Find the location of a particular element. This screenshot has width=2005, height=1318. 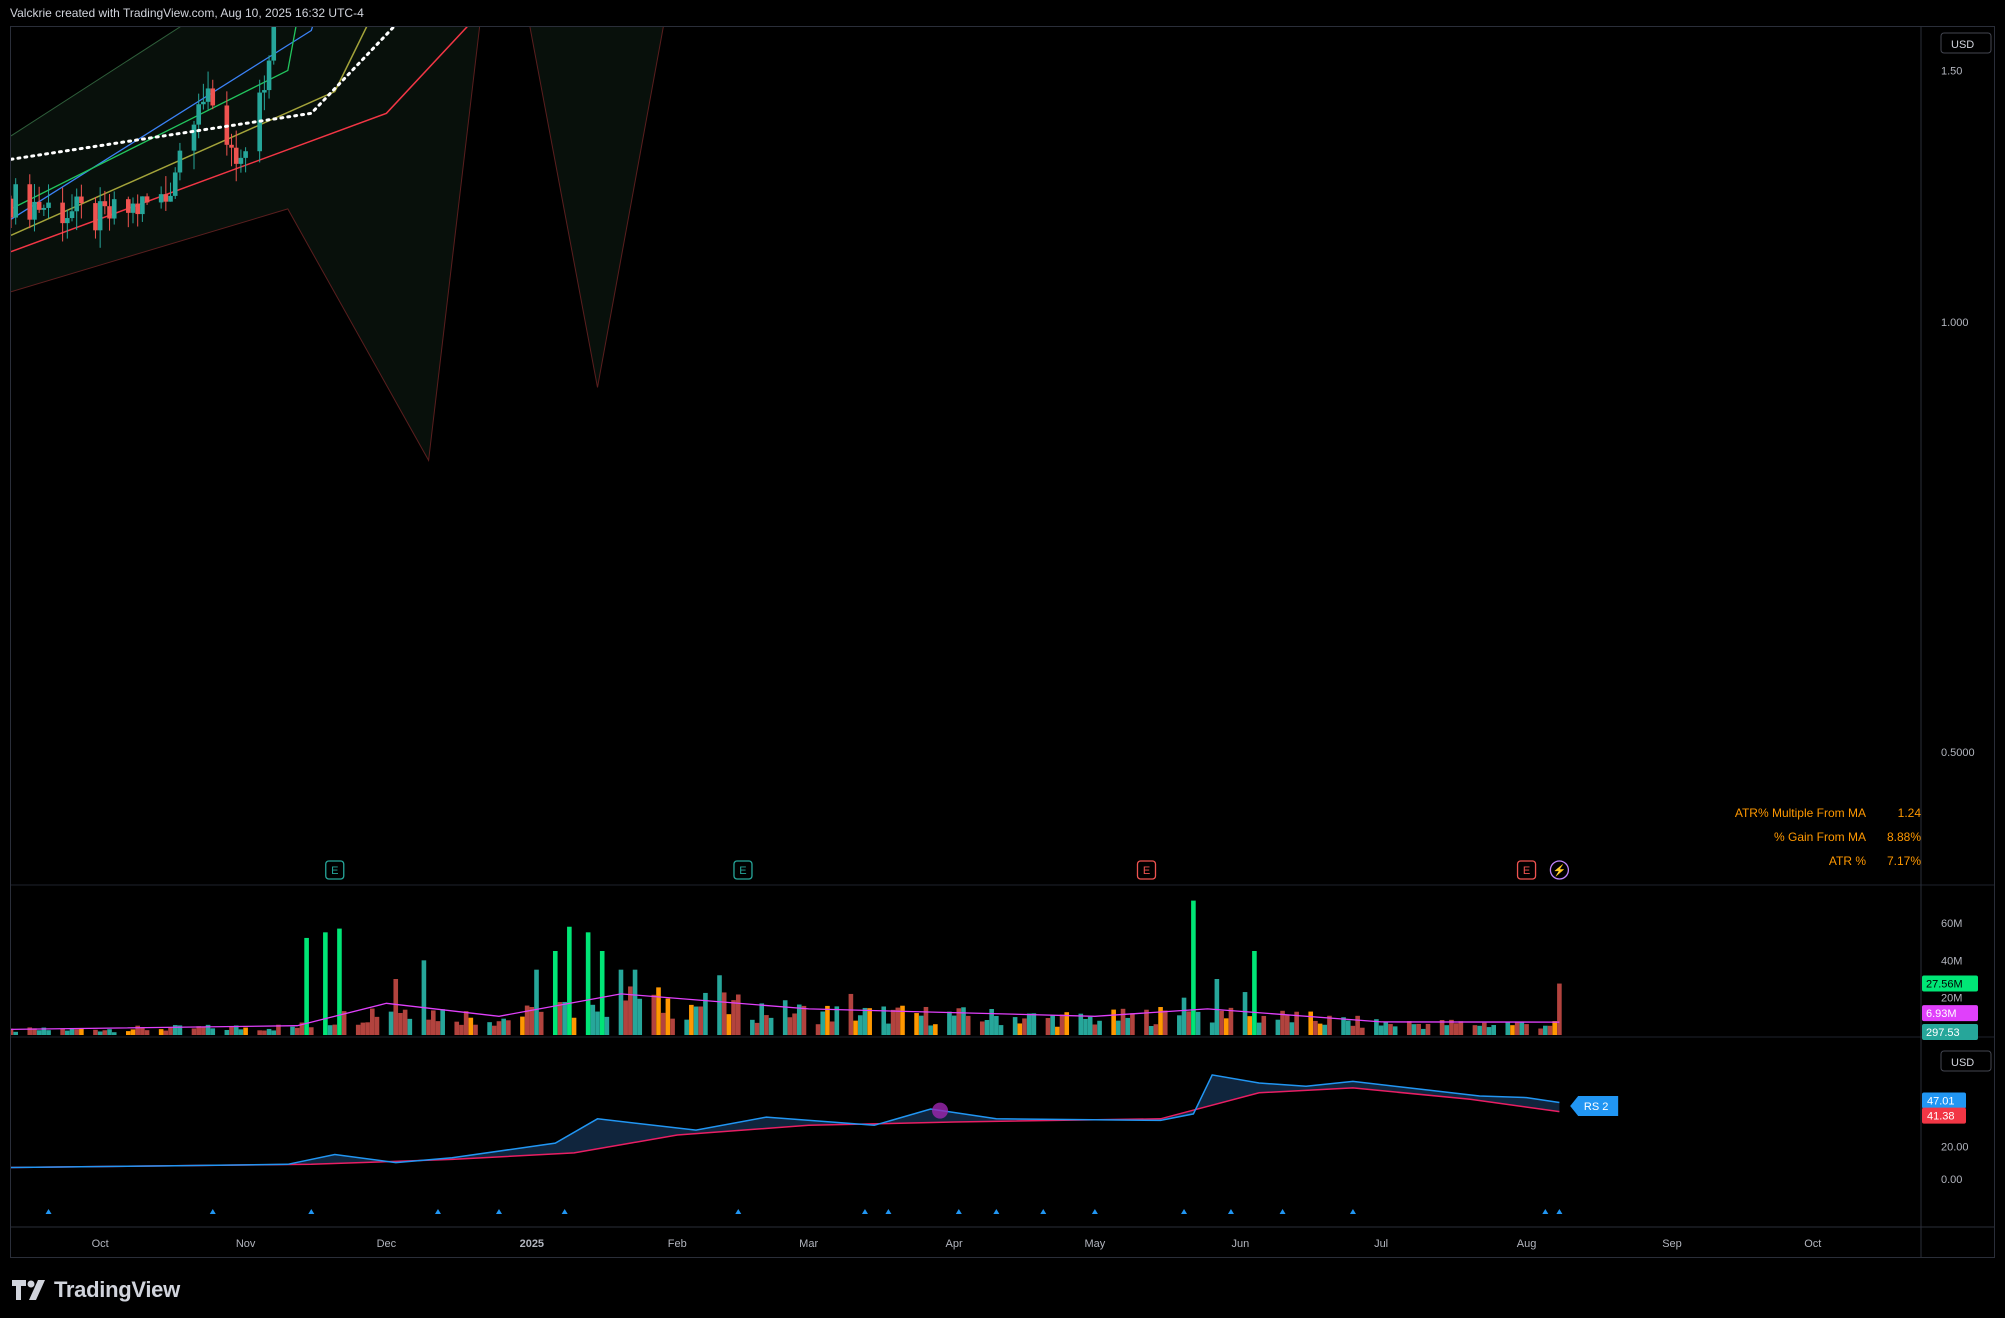

earnings-icon is located at coordinates (1146, 870).